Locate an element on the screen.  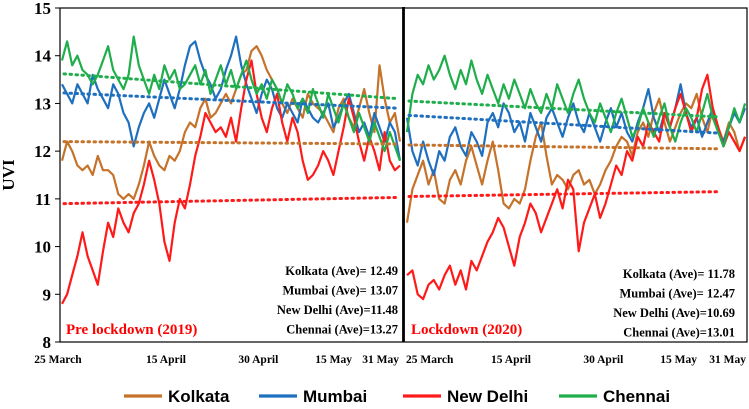
legend: Kolkata Mumbai New Delhi Chennai is located at coordinates (397, 396).